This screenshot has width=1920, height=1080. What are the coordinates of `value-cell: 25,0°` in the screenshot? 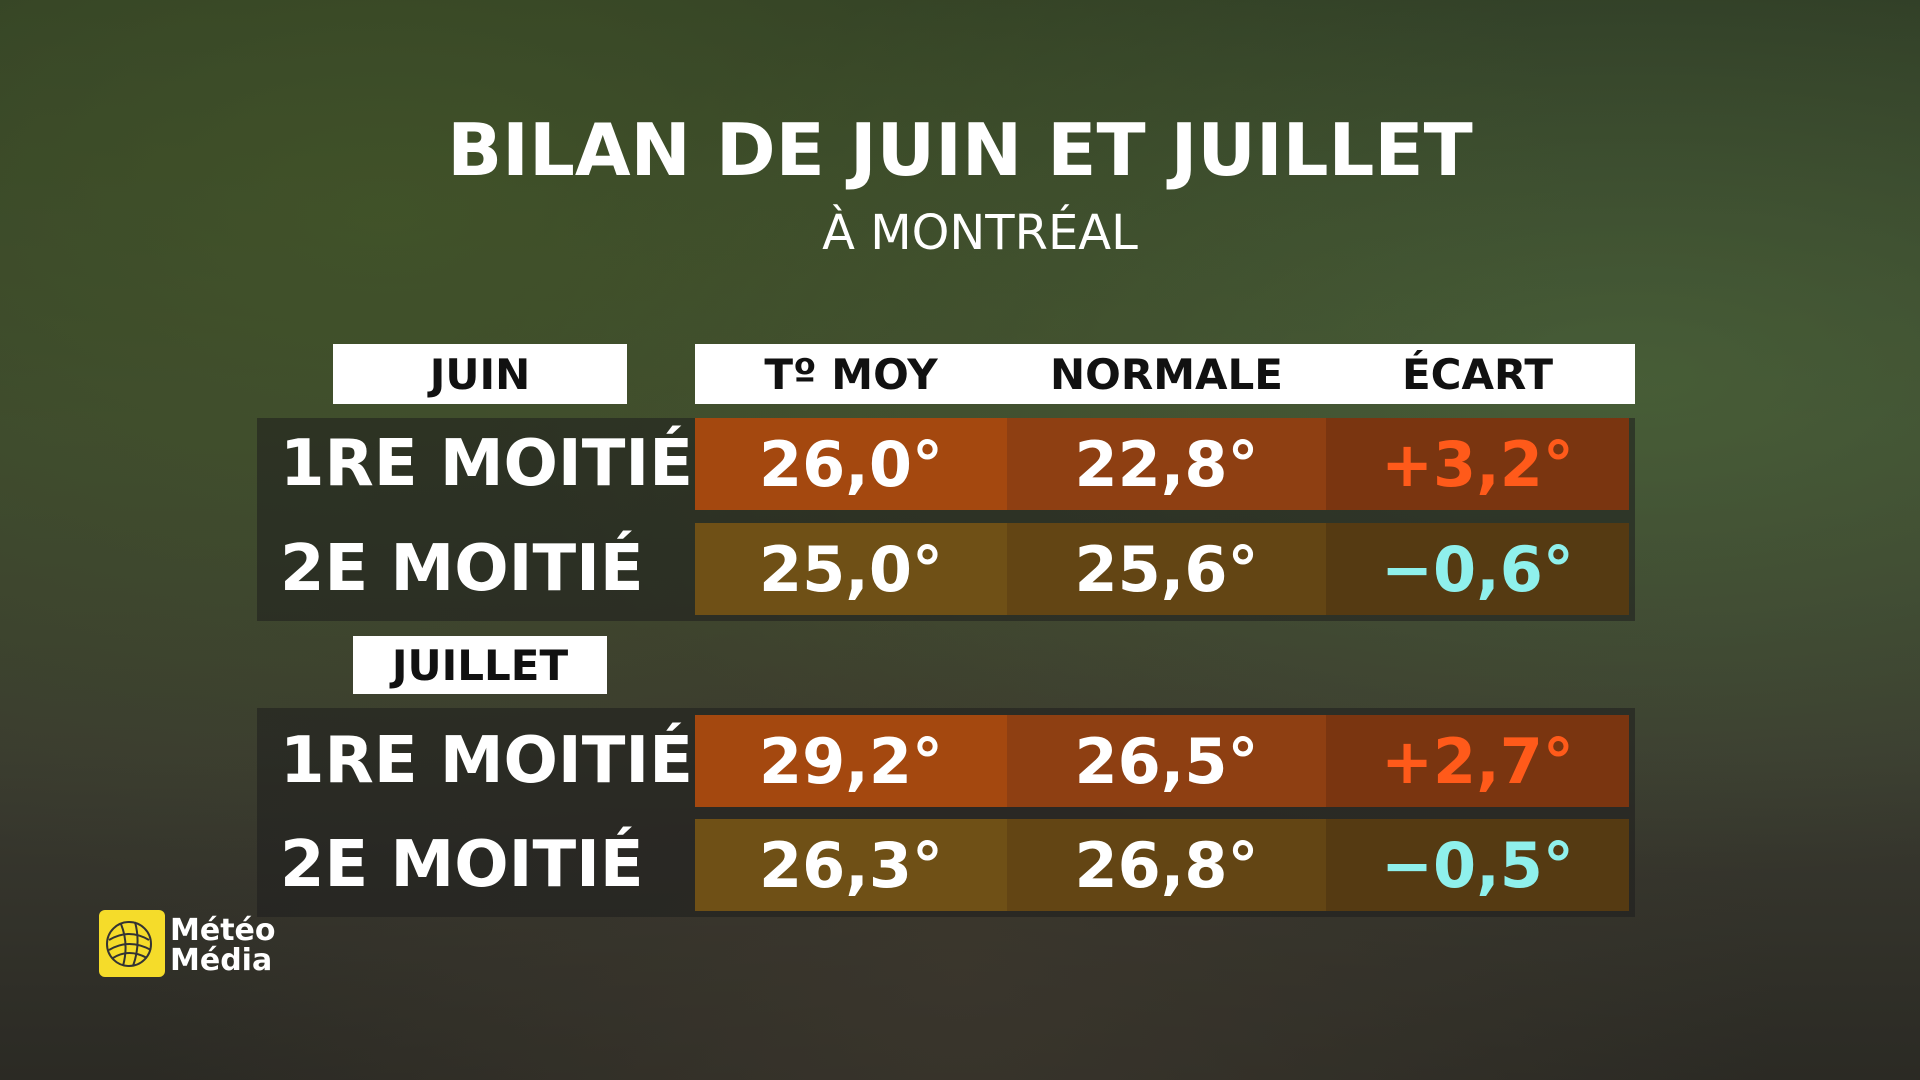 It's located at (851, 569).